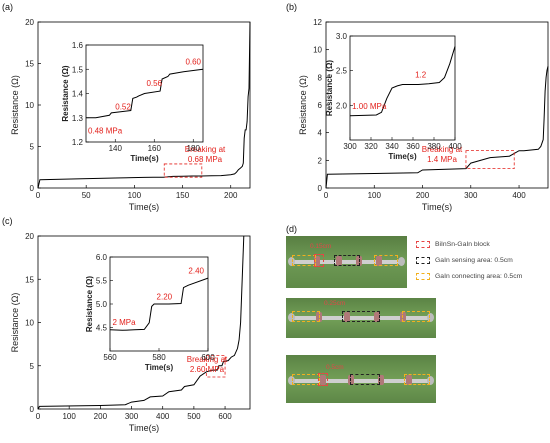  Describe the element at coordinates (225, 416) in the screenshot. I see `x-tick-label: 600` at that location.